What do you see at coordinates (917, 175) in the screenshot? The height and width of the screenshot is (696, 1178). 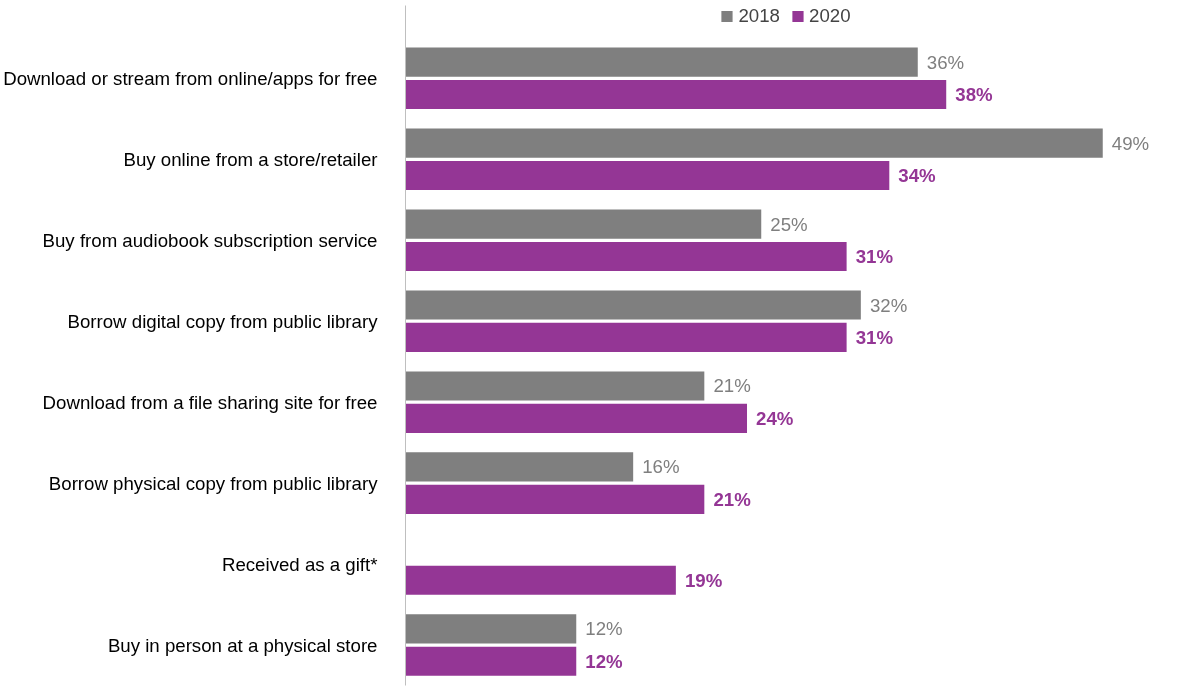 I see `data-label: 34%` at bounding box center [917, 175].